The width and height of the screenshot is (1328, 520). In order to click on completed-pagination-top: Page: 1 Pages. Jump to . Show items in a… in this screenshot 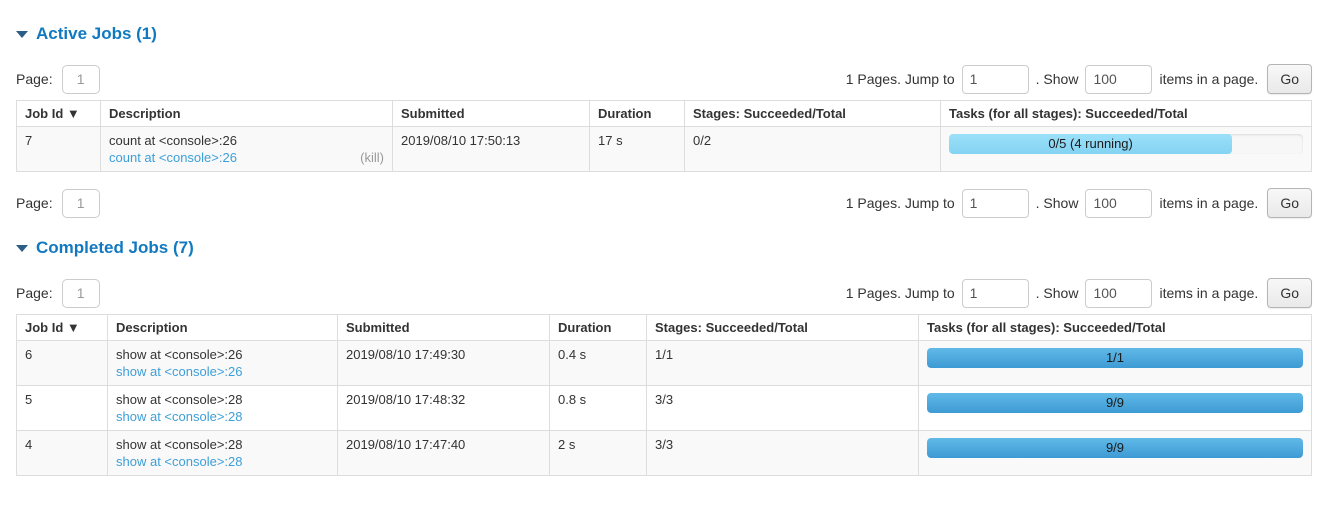, I will do `click(664, 293)`.